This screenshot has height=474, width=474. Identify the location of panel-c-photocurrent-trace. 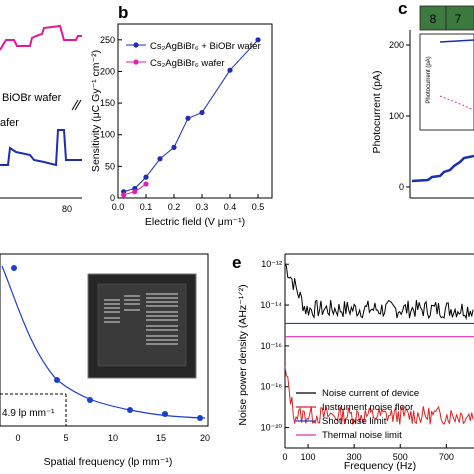
(442, 168).